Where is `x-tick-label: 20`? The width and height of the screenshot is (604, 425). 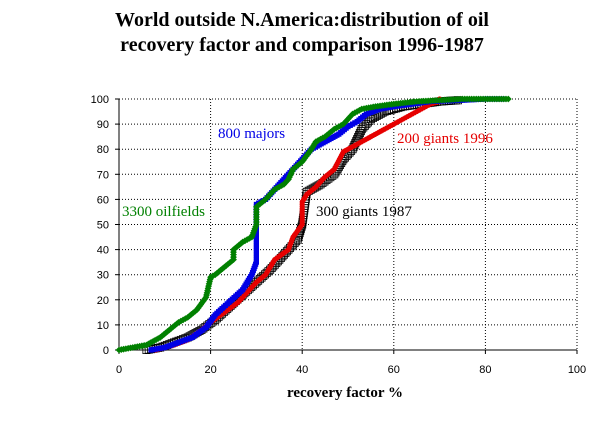 x-tick-label: 20 is located at coordinates (210, 370).